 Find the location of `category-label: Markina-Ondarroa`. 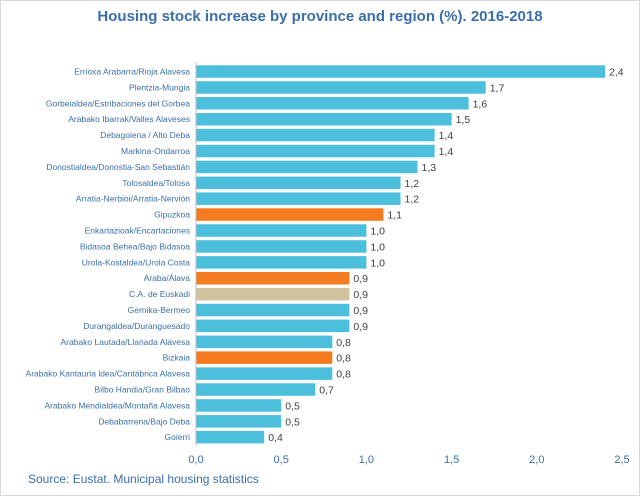

category-label: Markina-Ondarroa is located at coordinates (155, 151).